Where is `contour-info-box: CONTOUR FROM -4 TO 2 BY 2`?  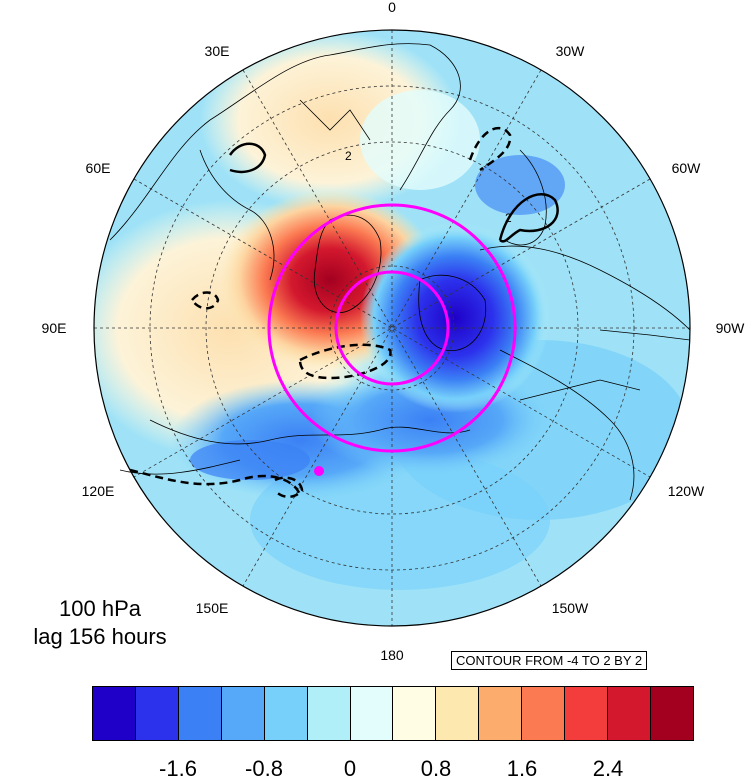
contour-info-box: CONTOUR FROM -4 TO 2 BY 2 is located at coordinates (549, 660).